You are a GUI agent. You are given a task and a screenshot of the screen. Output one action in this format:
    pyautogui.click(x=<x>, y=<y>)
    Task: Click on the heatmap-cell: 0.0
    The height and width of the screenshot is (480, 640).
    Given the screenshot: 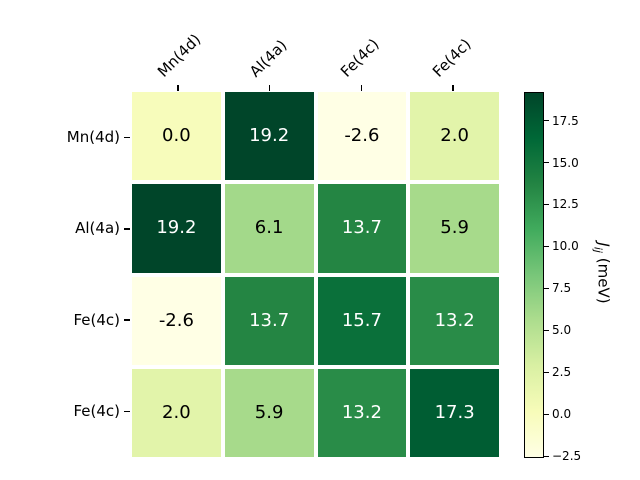 What is the action you would take?
    pyautogui.click(x=176, y=136)
    